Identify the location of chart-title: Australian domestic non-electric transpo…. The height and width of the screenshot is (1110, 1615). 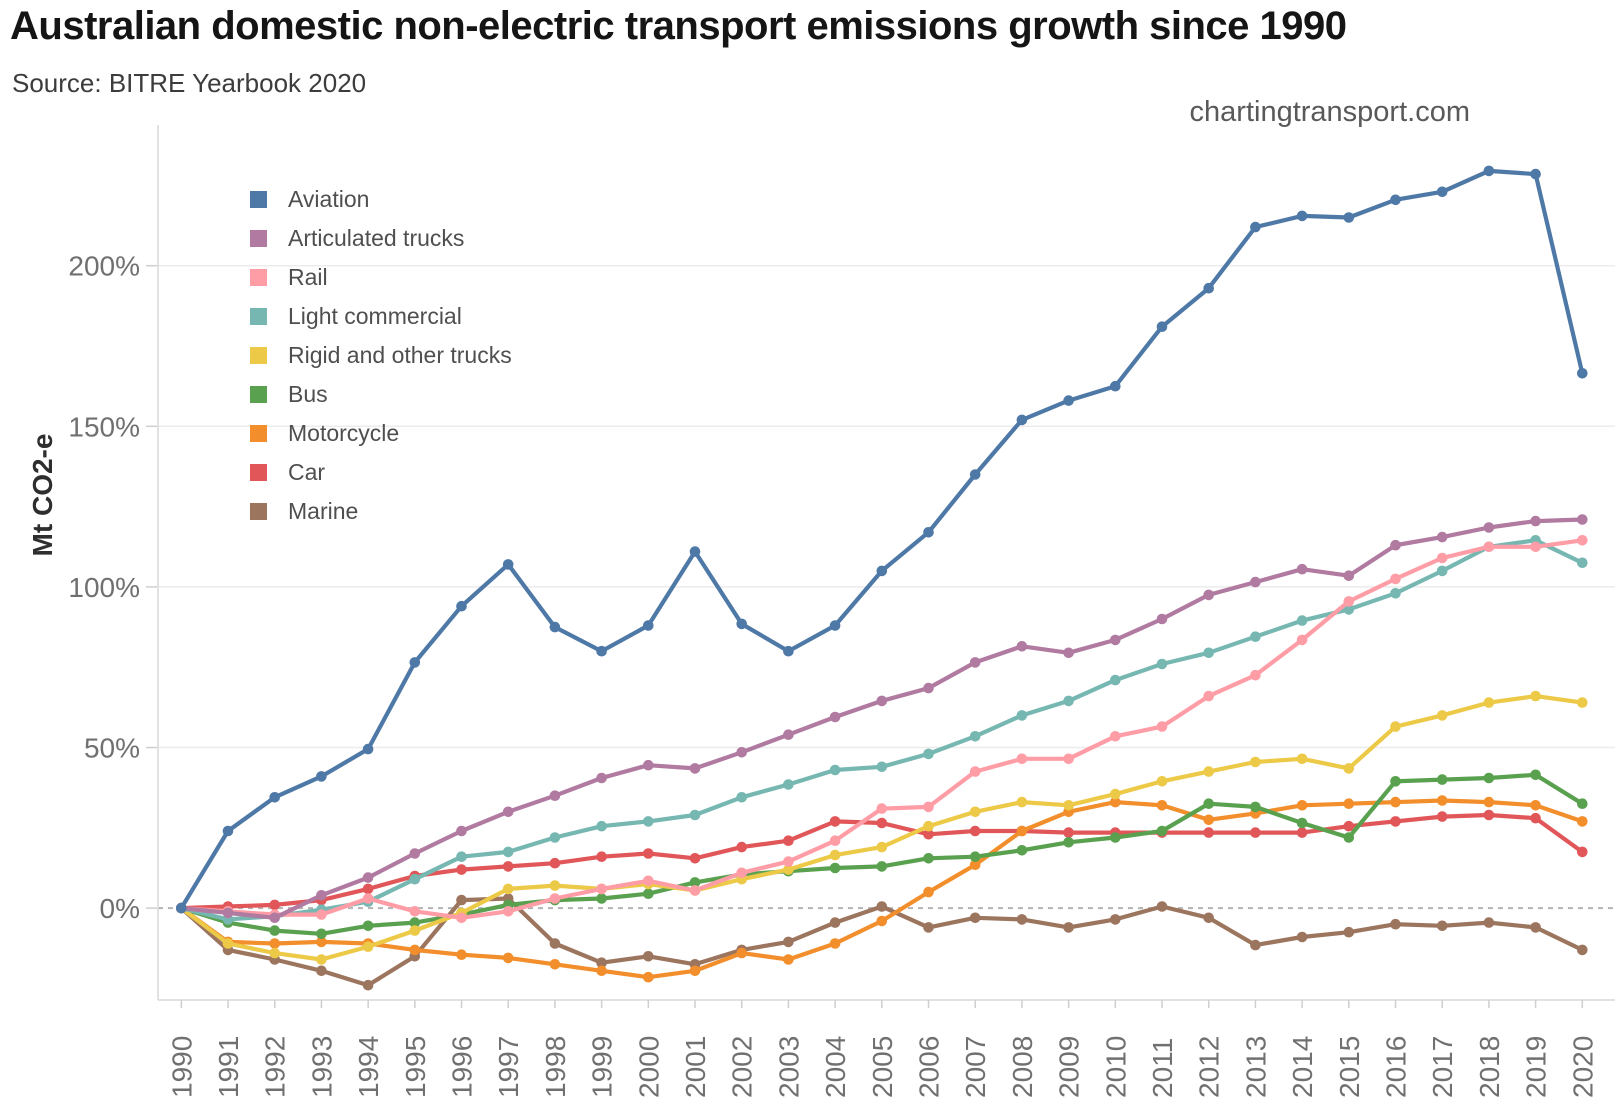
(678, 26).